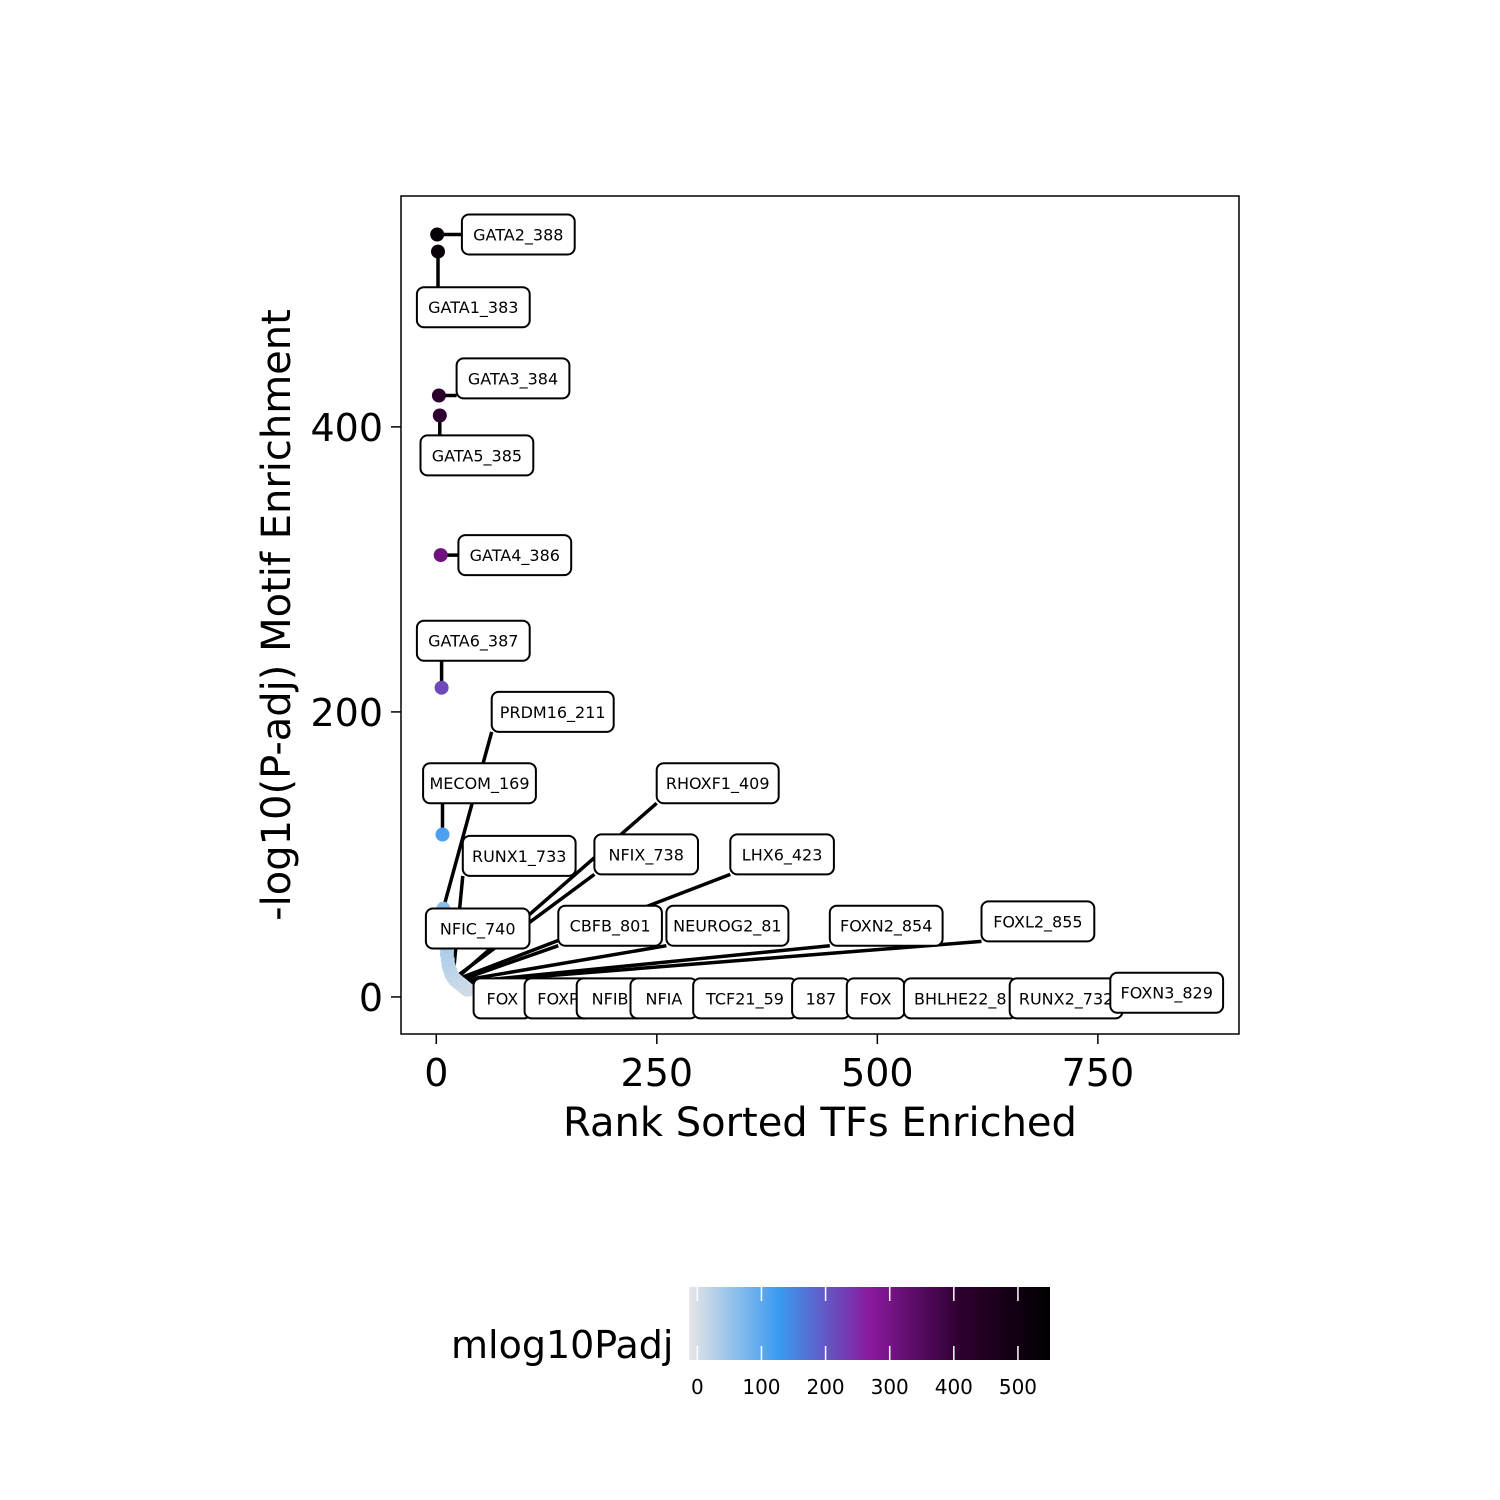 This screenshot has height=1500, width=1500. I want to click on point-label: NFIA, so click(663, 998).